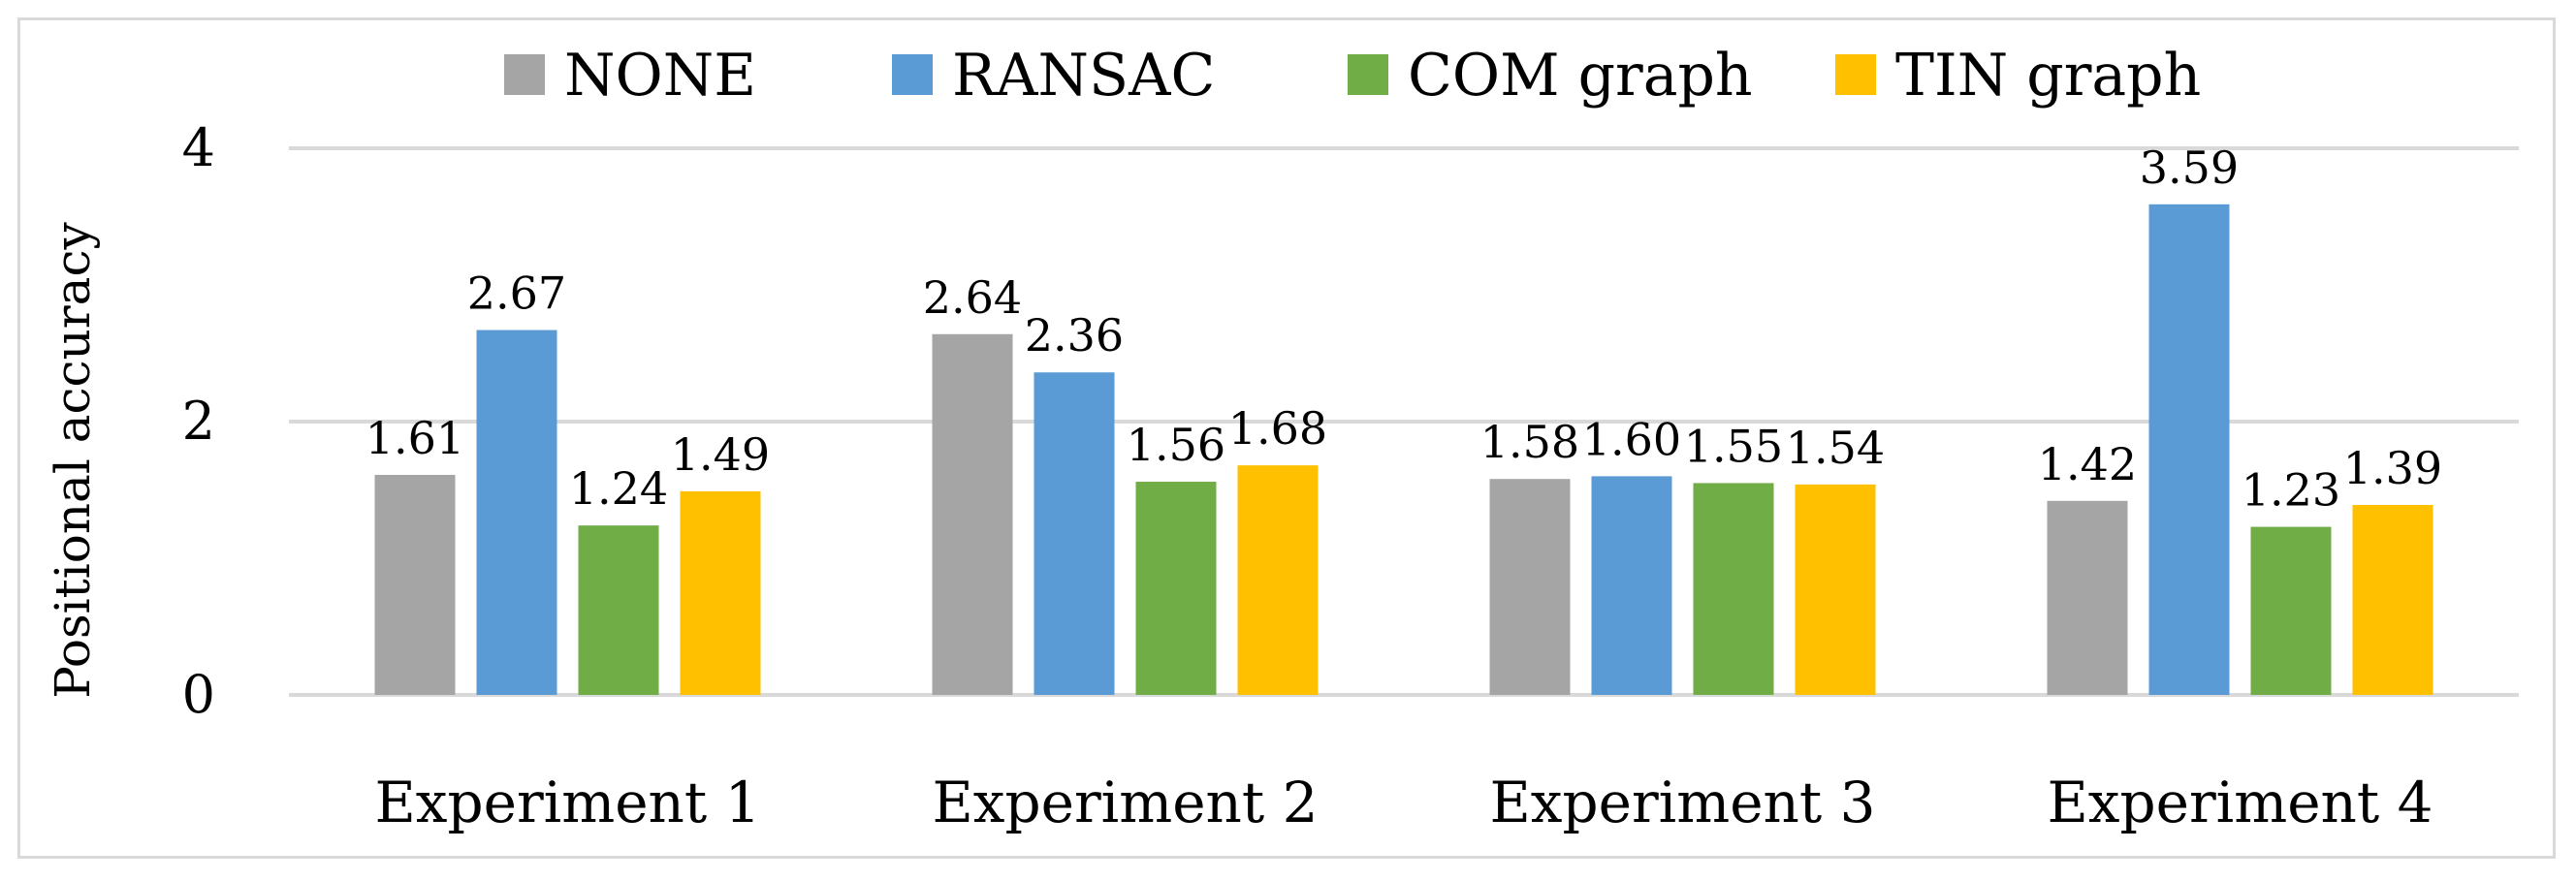  Describe the element at coordinates (1529, 442) in the screenshot. I see `data-label: 1.58` at that location.